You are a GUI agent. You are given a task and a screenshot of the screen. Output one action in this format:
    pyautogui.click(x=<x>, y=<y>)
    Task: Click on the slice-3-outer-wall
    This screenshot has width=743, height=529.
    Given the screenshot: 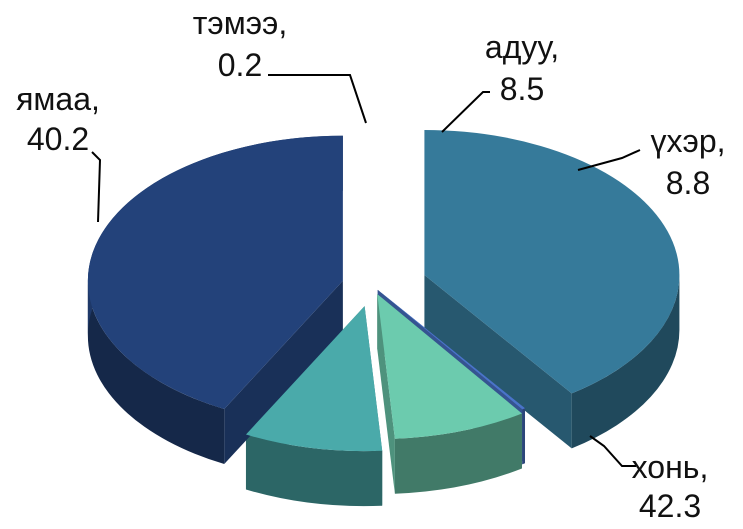 What is the action you would take?
    pyautogui.click(x=314, y=470)
    